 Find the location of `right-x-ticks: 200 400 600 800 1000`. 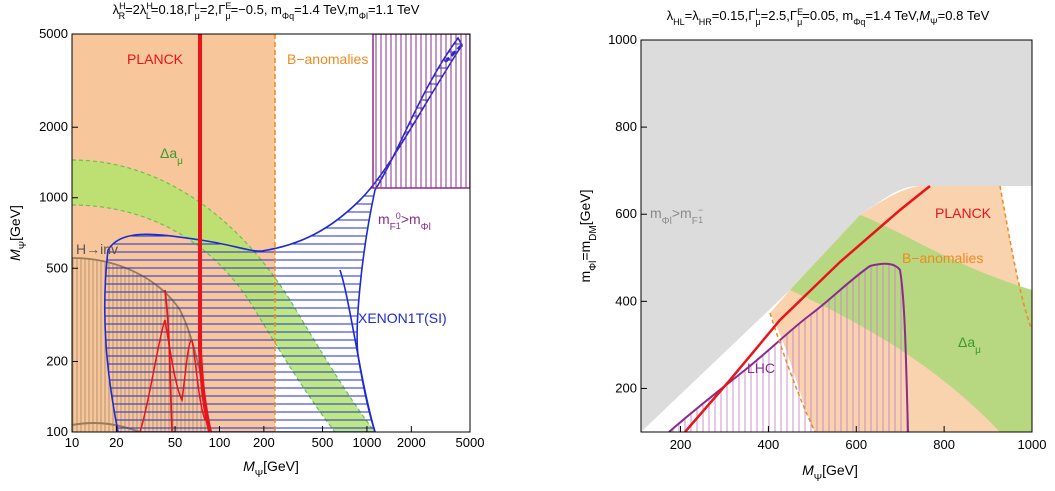

right-x-ticks: 200 400 600 800 1000 is located at coordinates (858, 439).